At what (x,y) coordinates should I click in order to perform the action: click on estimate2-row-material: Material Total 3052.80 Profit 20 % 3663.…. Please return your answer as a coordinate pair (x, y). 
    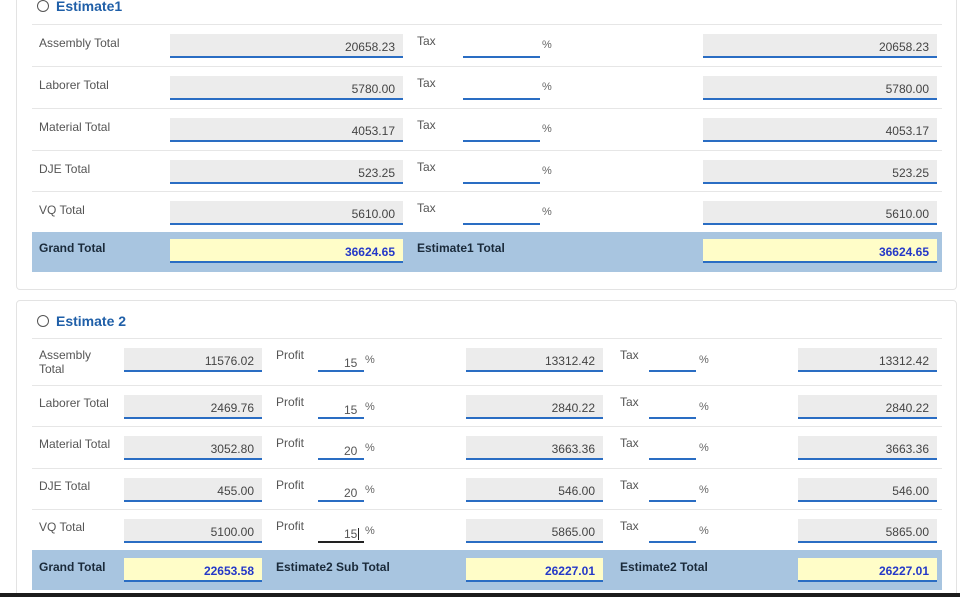
    Looking at the image, I should click on (487, 447).